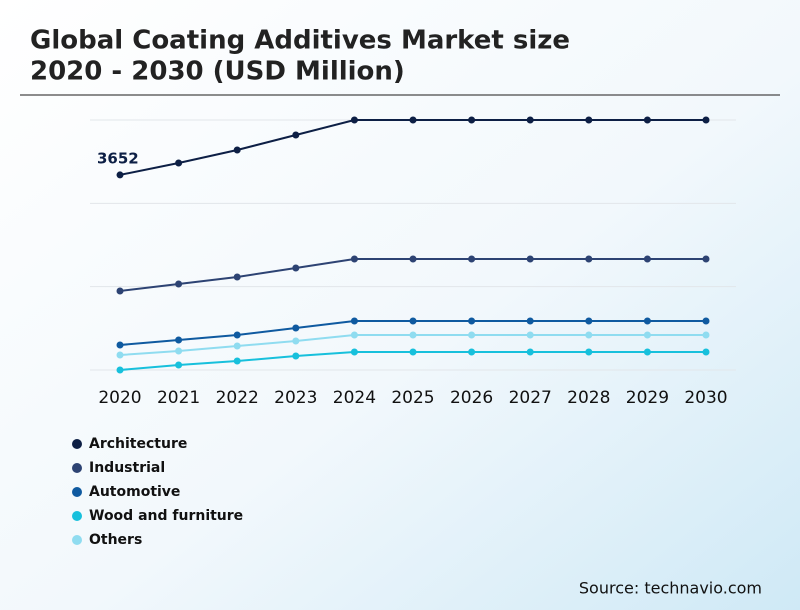 The height and width of the screenshot is (610, 800). I want to click on x-tick-label: 2028, so click(588, 398).